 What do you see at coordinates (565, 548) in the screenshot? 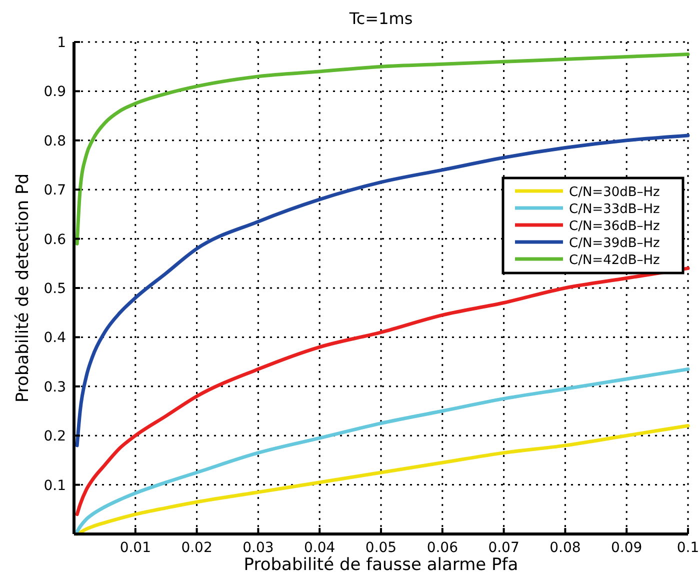
I see `x-tick-label: 0.08` at bounding box center [565, 548].